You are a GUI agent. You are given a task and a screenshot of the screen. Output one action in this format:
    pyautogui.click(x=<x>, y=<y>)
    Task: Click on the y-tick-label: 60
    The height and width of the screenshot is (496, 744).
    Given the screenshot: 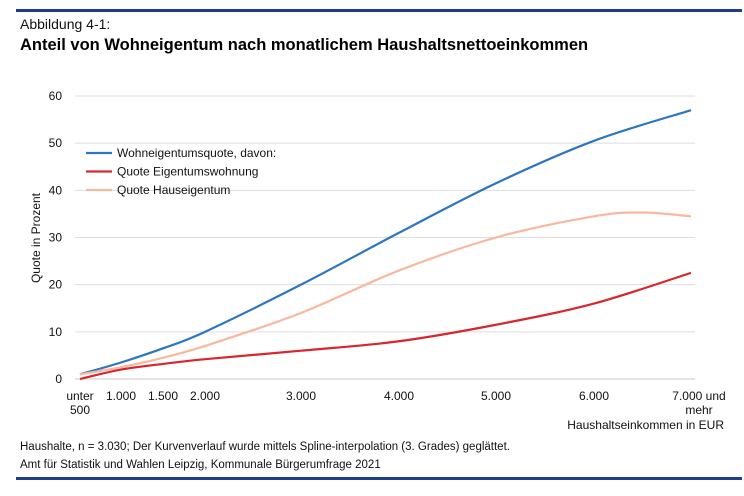 What is the action you would take?
    pyautogui.click(x=56, y=96)
    